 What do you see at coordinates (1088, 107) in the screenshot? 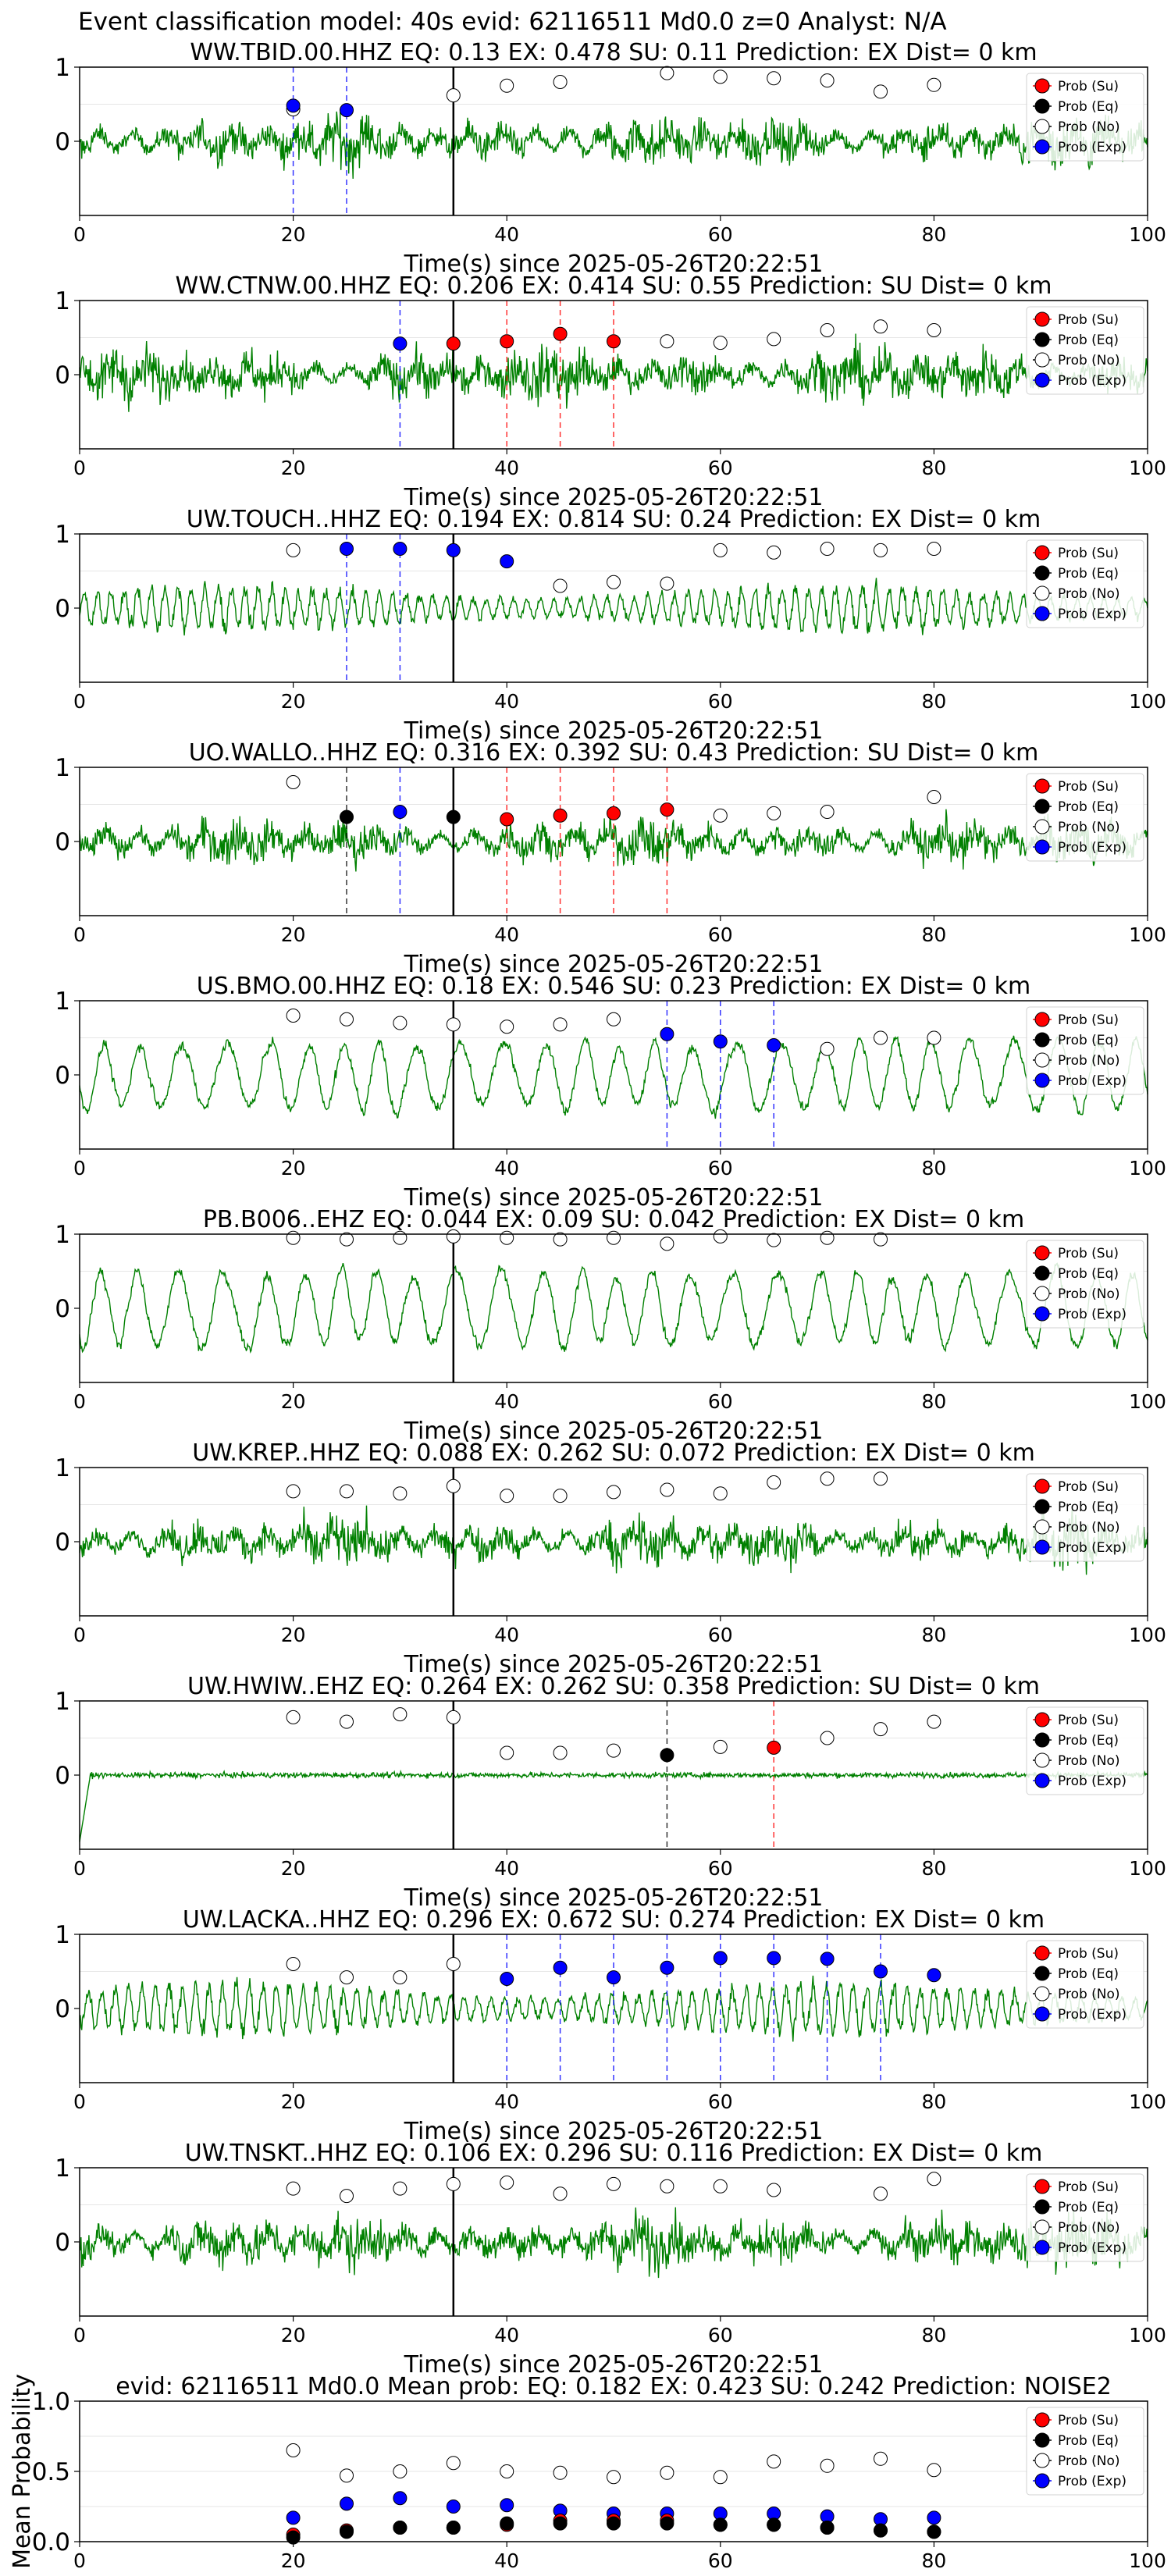
I see `legend-label: Prob (Eq)` at bounding box center [1088, 107].